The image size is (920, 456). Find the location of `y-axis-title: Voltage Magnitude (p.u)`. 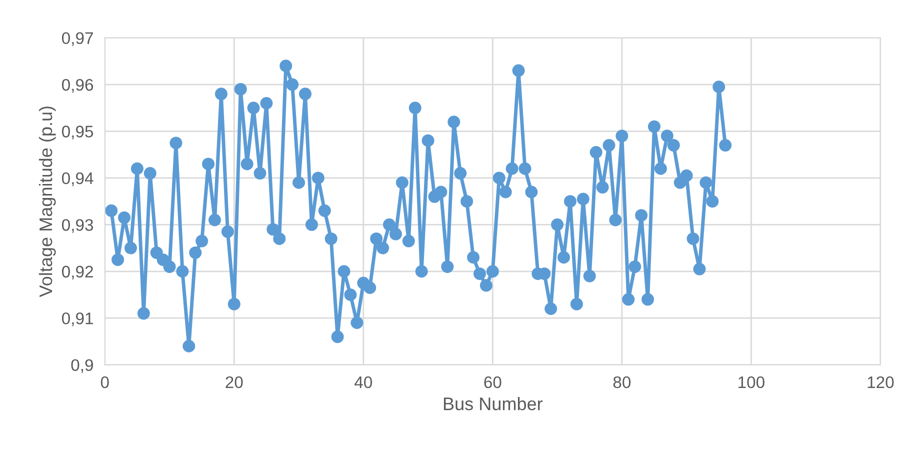

y-axis-title: Voltage Magnitude (p.u) is located at coordinates (47, 202).